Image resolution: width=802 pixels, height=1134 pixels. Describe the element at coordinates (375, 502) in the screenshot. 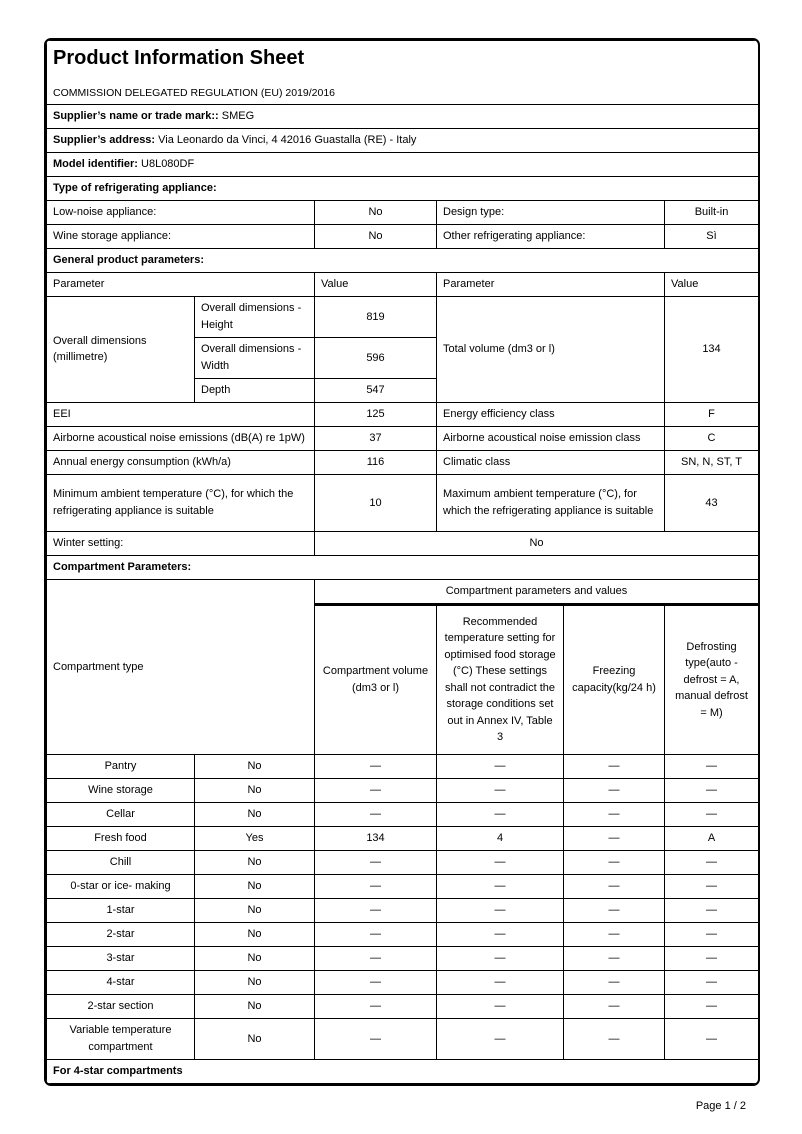

I see `param-value: 10` at that location.